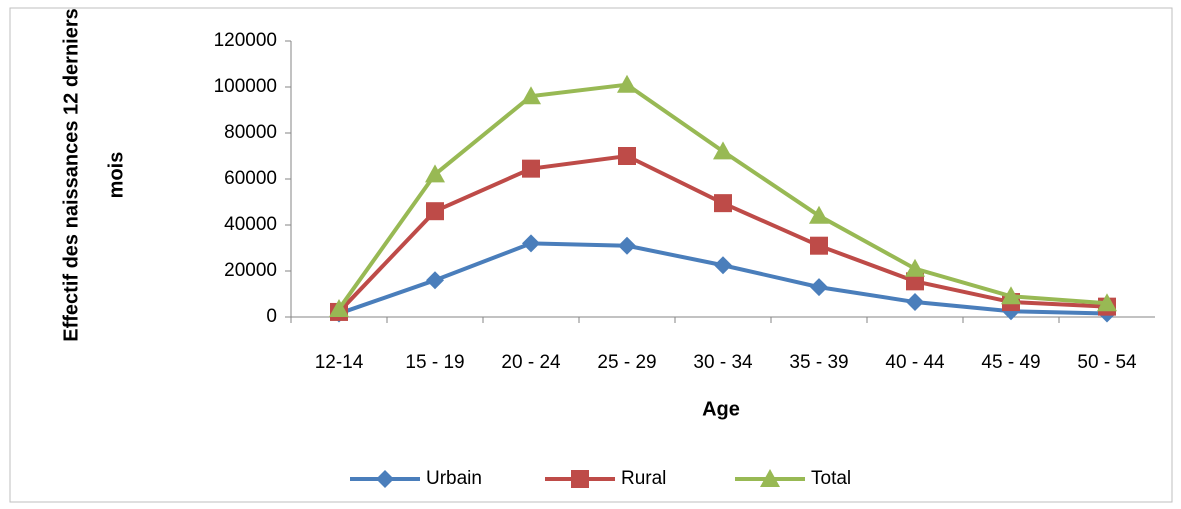 The image size is (1181, 509). I want to click on x-axis-title: Age, so click(721, 409).